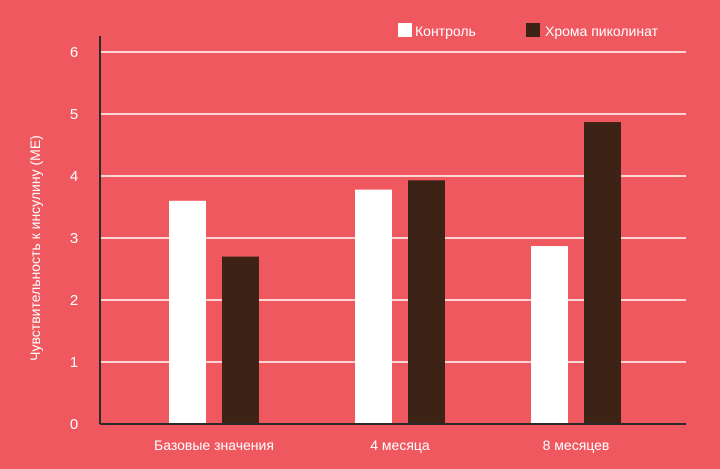 Image resolution: width=720 pixels, height=469 pixels. Describe the element at coordinates (74, 362) in the screenshot. I see `y-tick-label: 1` at that location.